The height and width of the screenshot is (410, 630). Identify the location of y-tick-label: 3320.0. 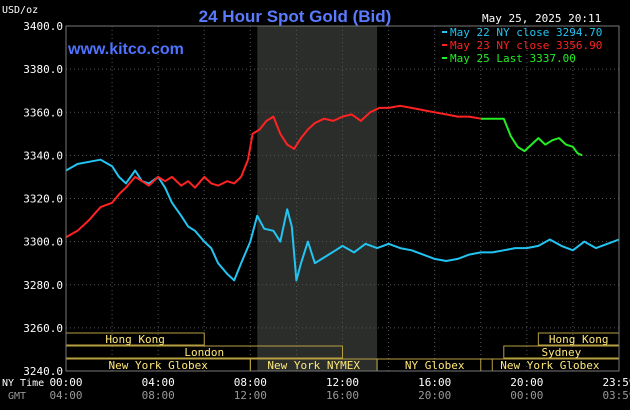
(43, 199).